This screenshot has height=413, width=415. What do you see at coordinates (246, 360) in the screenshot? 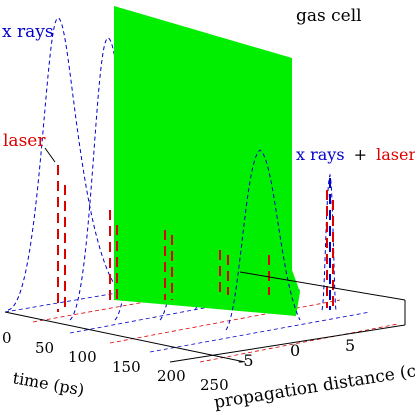
I see `distance-tick: -5` at bounding box center [246, 360].